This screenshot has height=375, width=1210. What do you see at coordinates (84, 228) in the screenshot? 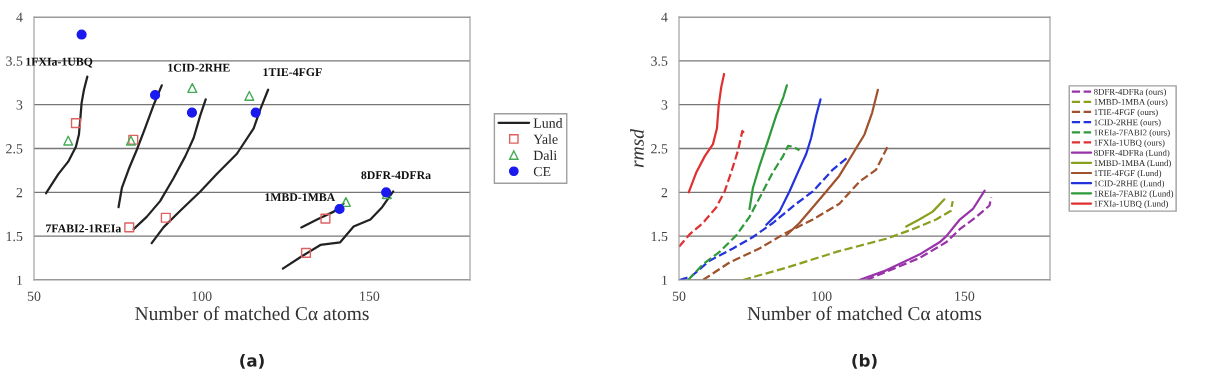
I see `annotation: 7FABI2-1REIa` at bounding box center [84, 228].